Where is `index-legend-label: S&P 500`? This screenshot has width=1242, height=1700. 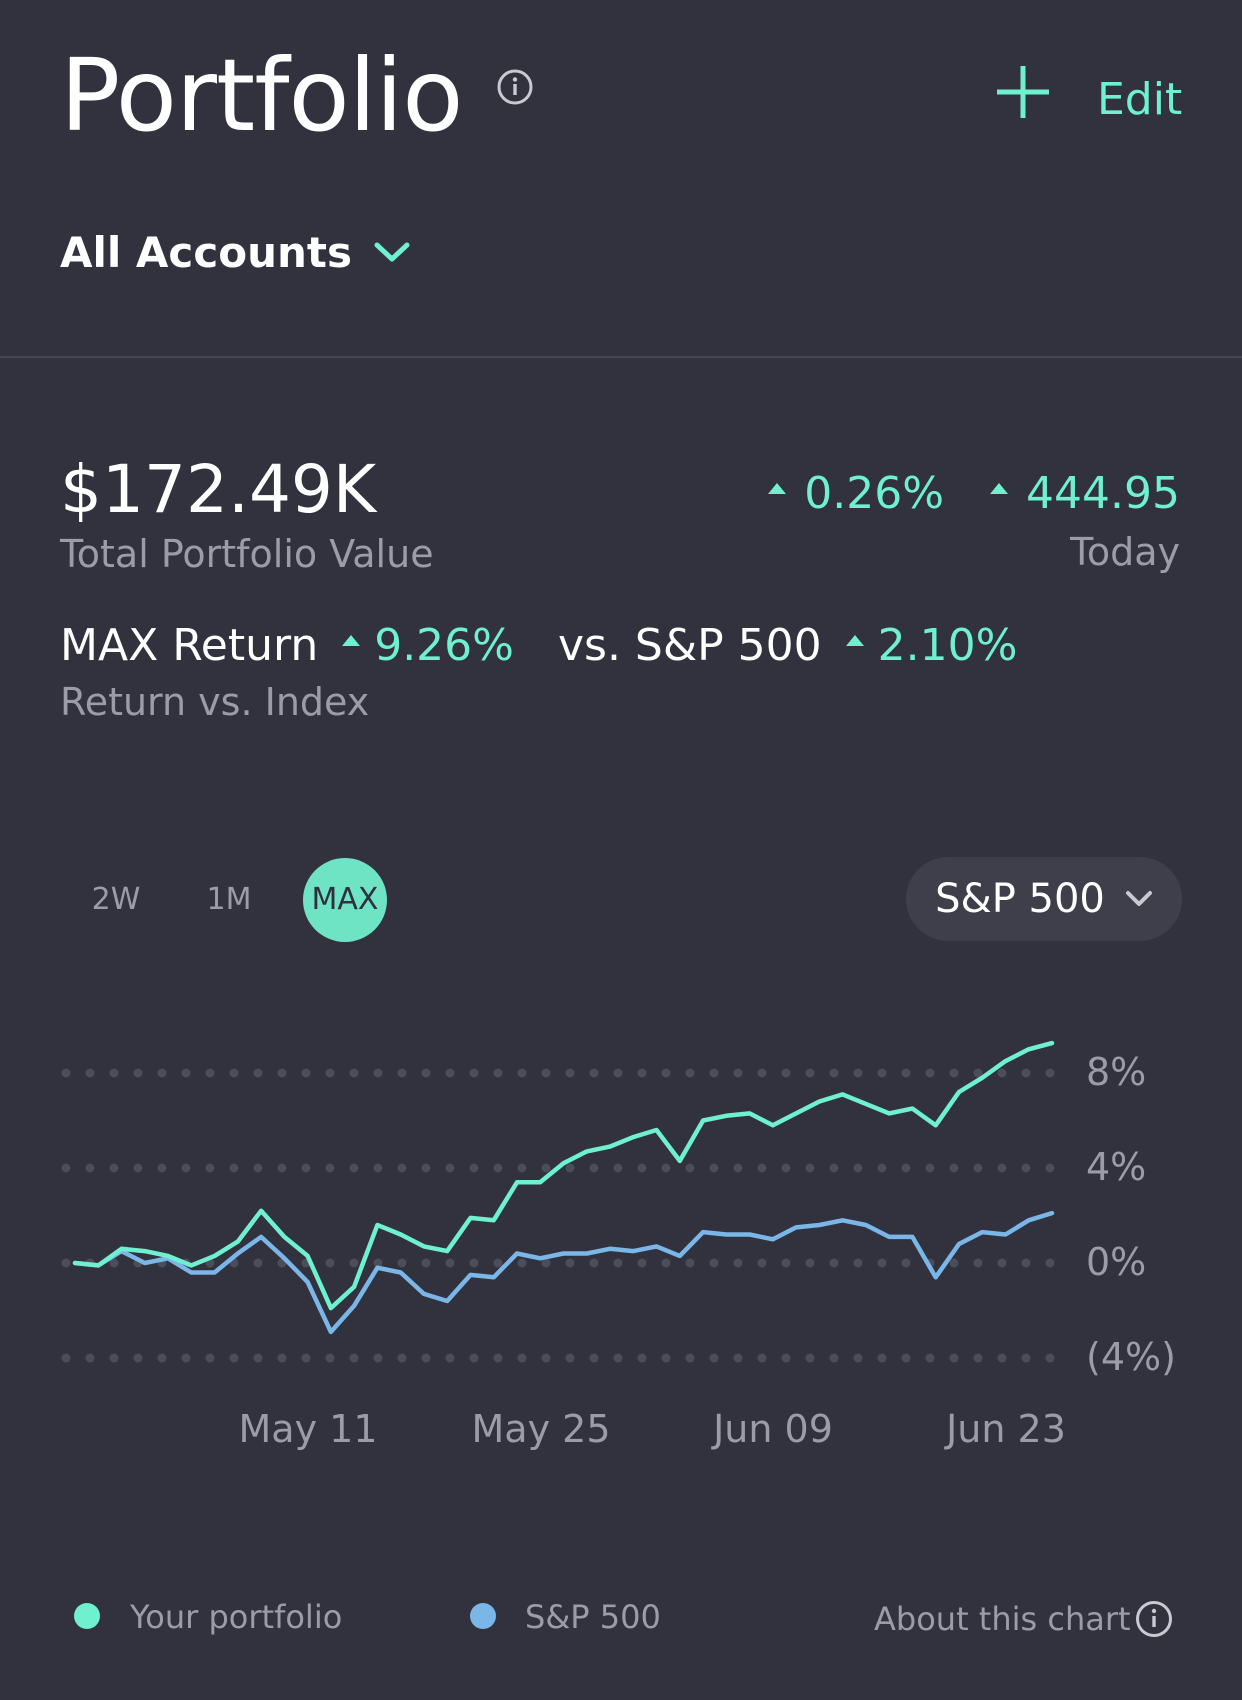
index-legend-label: S&P 500 is located at coordinates (593, 1617).